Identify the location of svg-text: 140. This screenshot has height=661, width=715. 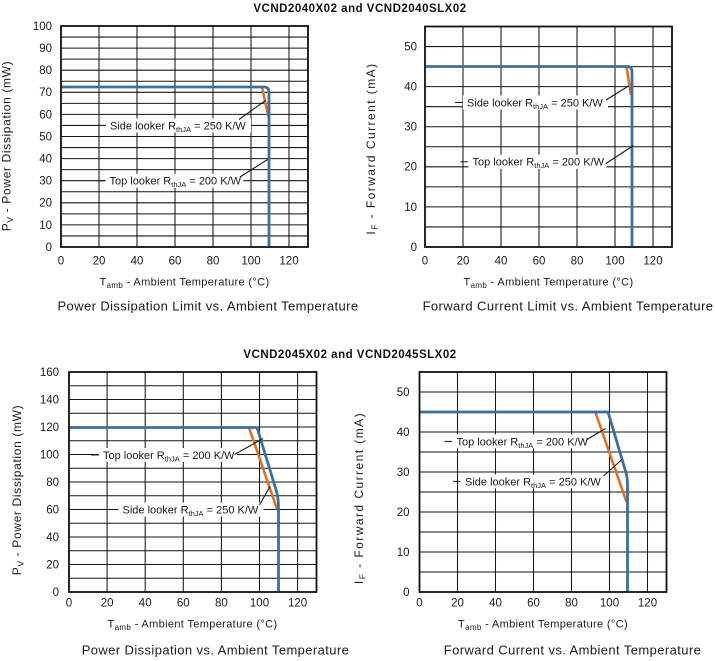
(49, 400).